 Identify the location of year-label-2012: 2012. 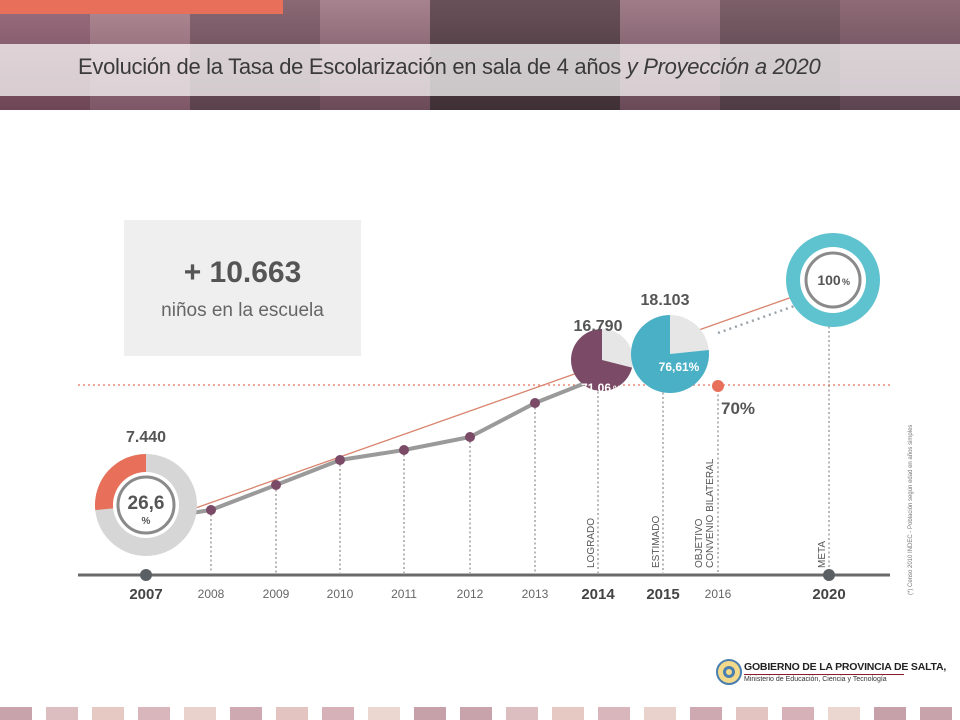
(470, 594).